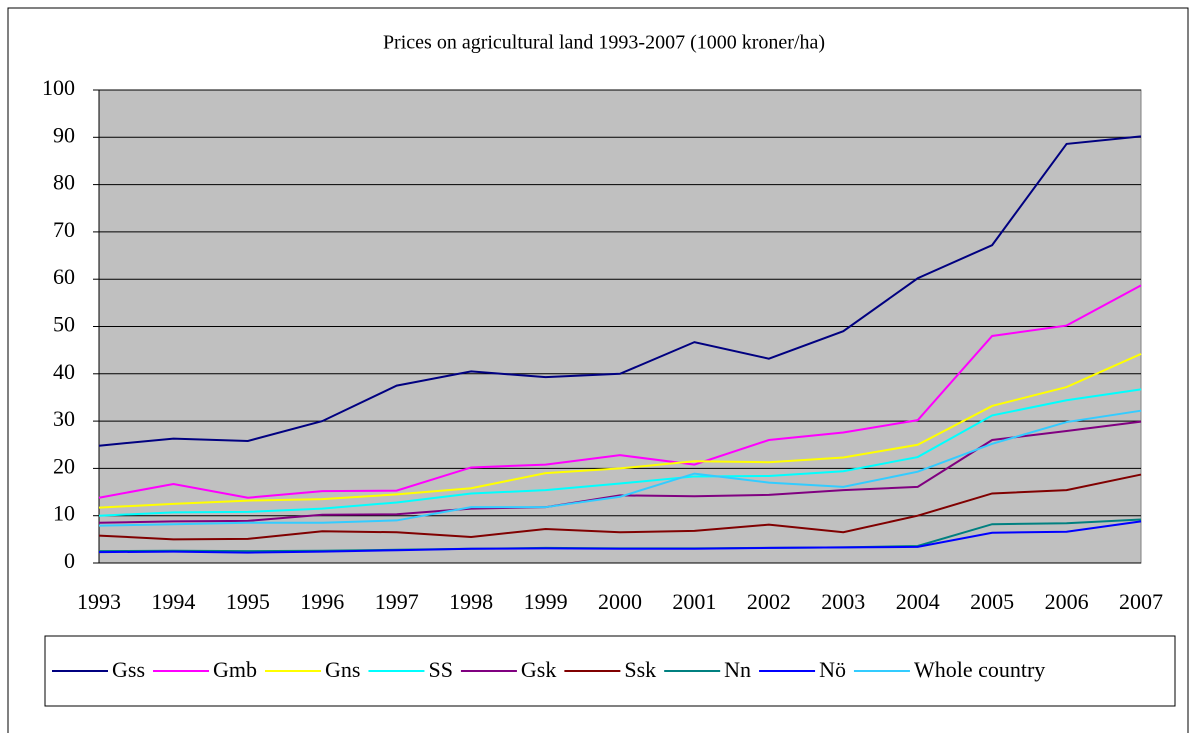 The height and width of the screenshot is (733, 1197). I want to click on x-tick-label: 2007, so click(1141, 601).